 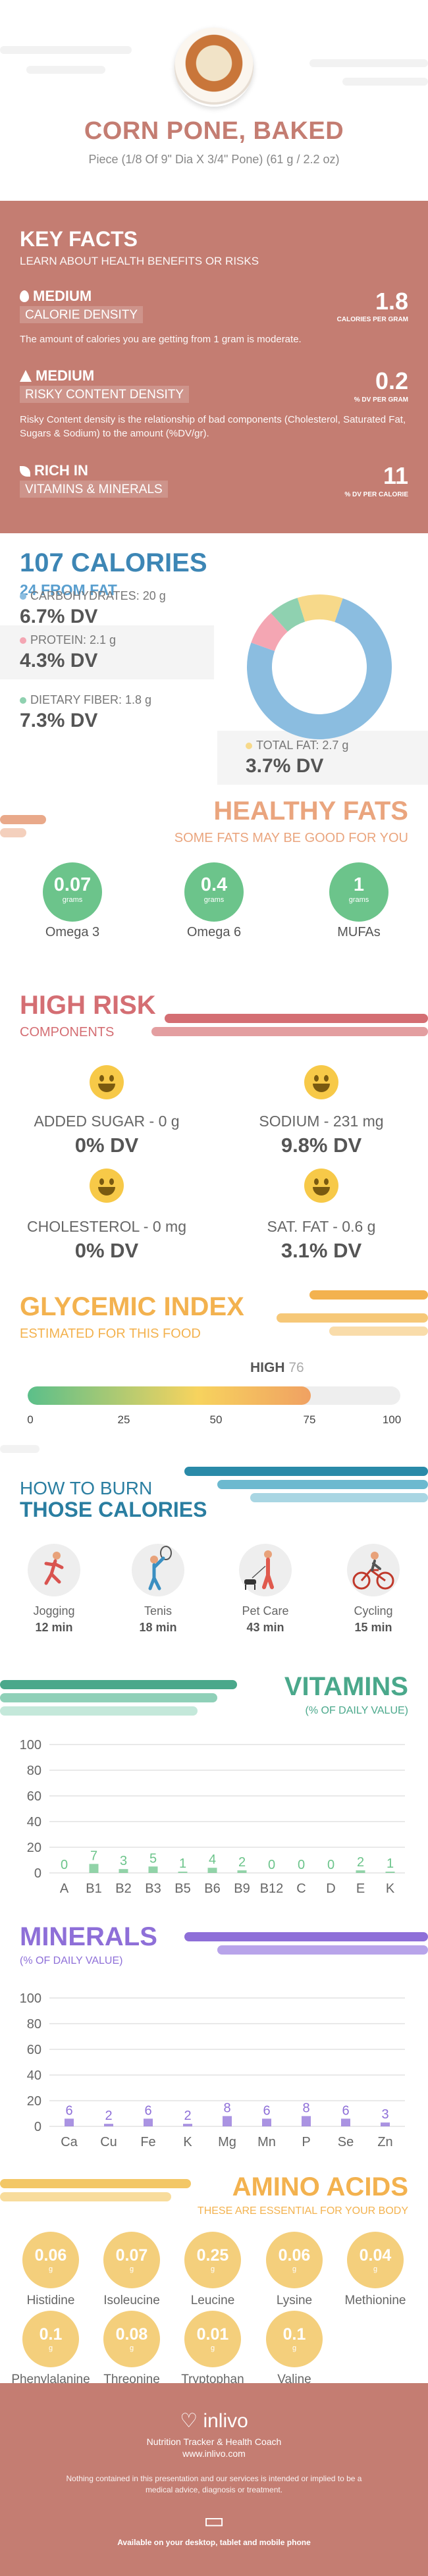 I want to click on bar-b9, so click(x=242, y=1872).